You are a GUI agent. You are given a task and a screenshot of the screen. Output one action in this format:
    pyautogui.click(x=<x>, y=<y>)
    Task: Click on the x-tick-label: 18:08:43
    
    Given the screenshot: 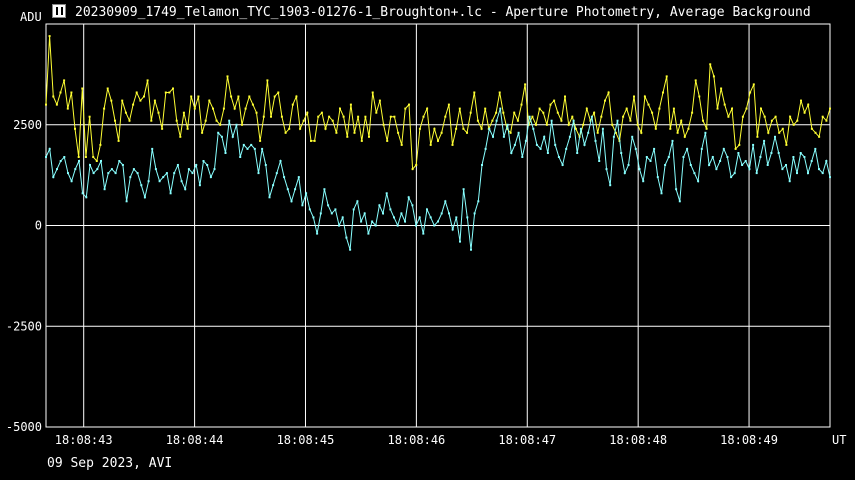 What is the action you would take?
    pyautogui.click(x=84, y=440)
    